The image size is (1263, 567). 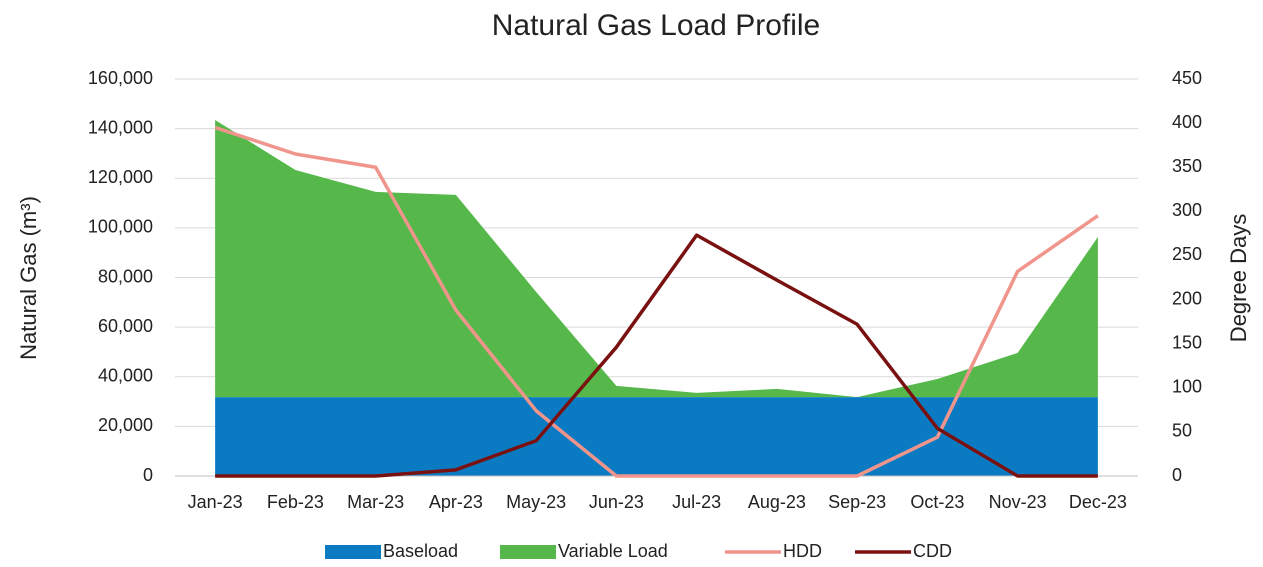 What do you see at coordinates (1187, 166) in the screenshot?
I see `y2-tick-label: 350` at bounding box center [1187, 166].